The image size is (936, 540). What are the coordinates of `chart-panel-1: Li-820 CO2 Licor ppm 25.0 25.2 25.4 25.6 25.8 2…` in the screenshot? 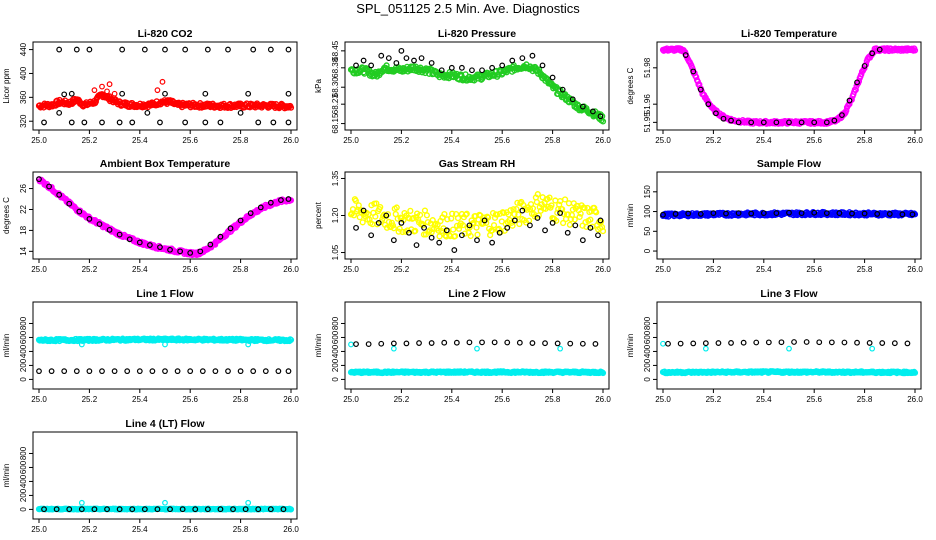 It's located at (150, 86).